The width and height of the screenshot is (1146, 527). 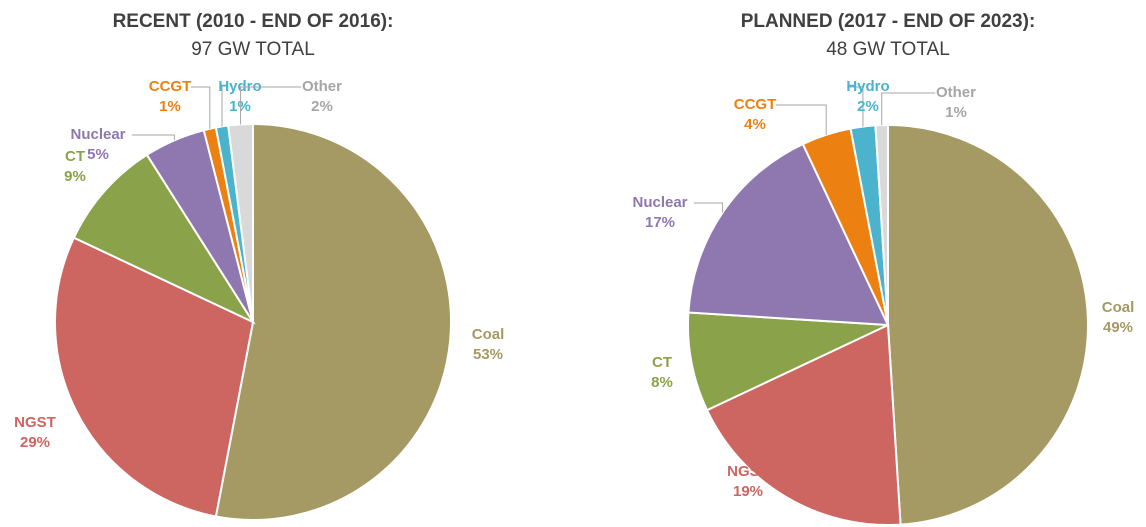 What do you see at coordinates (253, 49) in the screenshot?
I see `chart-subtitle: 97 GW TOTAL` at bounding box center [253, 49].